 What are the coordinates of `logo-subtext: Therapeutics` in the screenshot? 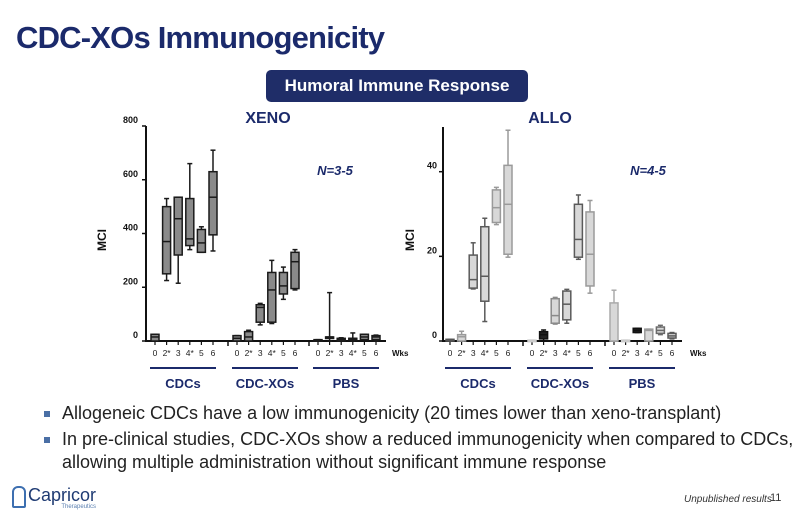 It's located at (79, 507).